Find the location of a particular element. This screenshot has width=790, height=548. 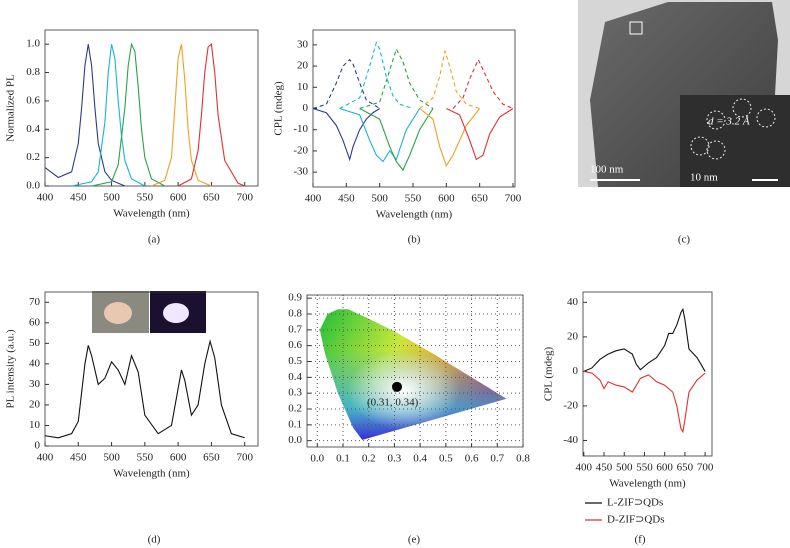

y-tick-label: 1.0 is located at coordinates (33, 44).